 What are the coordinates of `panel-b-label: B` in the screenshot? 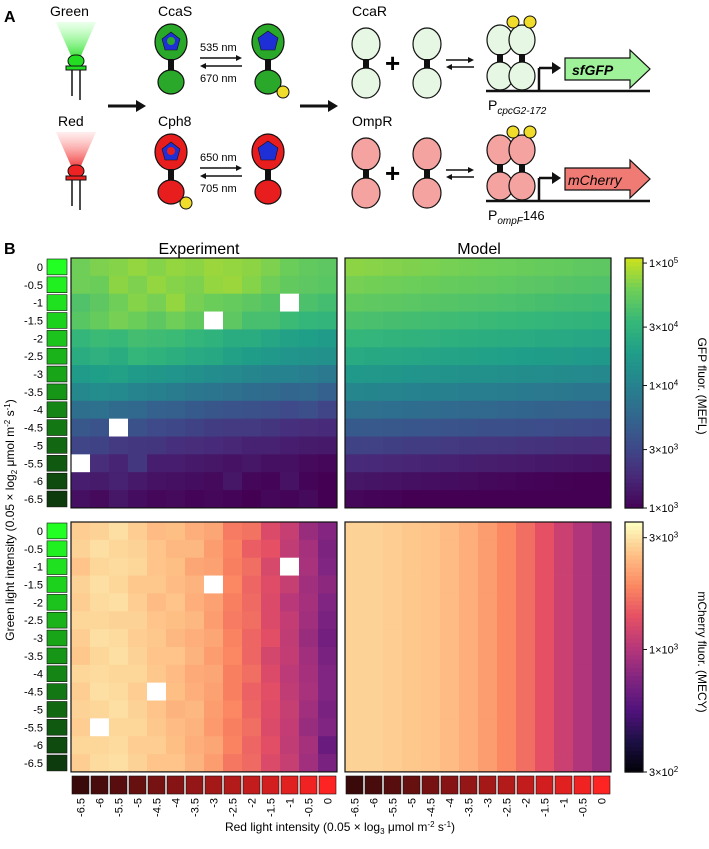 It's located at (10, 249).